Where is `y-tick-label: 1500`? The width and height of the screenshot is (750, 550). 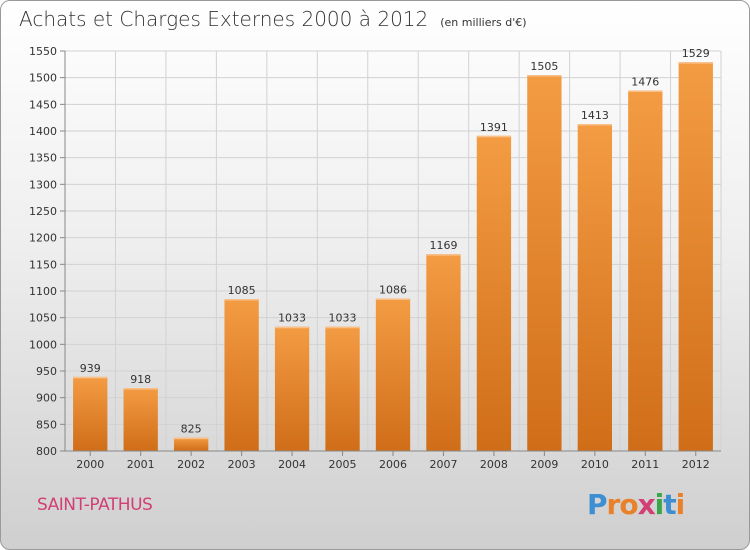 y-tick-label: 1500 is located at coordinates (43, 78).